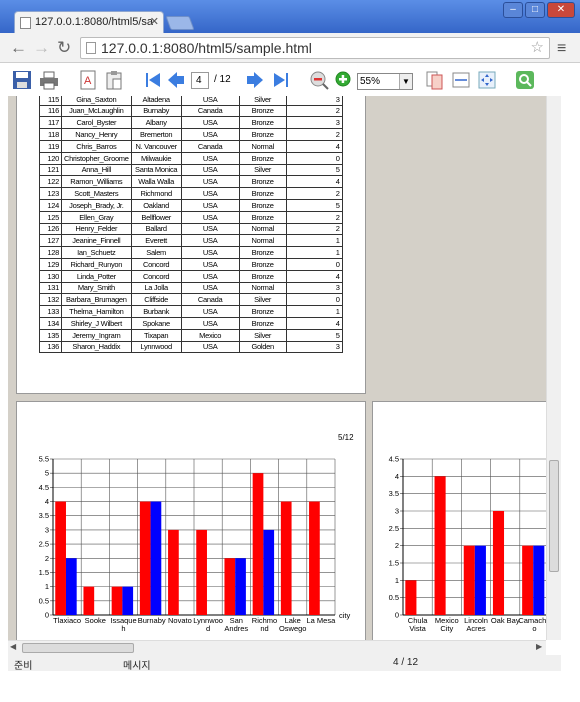  I want to click on search-icon, so click(525, 80).